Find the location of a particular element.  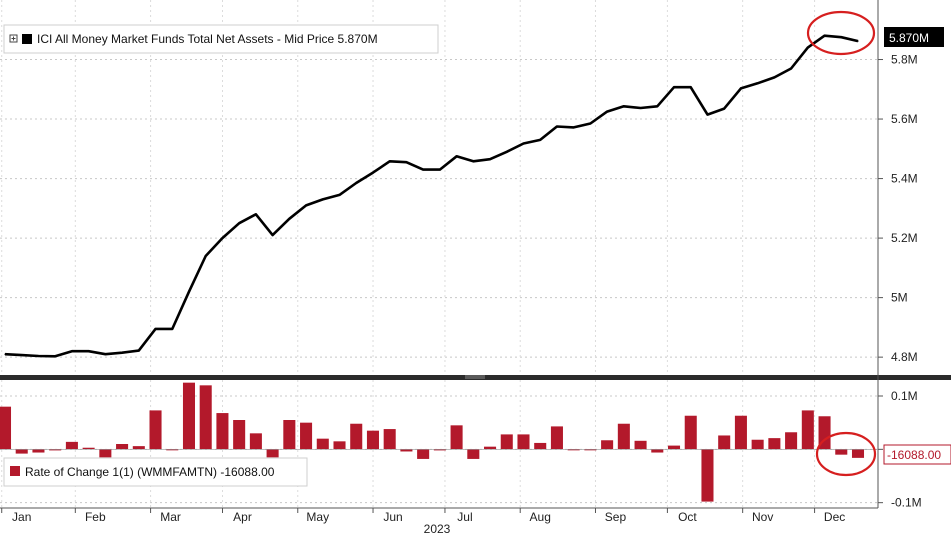

x-tick-label: Dec is located at coordinates (834, 517).